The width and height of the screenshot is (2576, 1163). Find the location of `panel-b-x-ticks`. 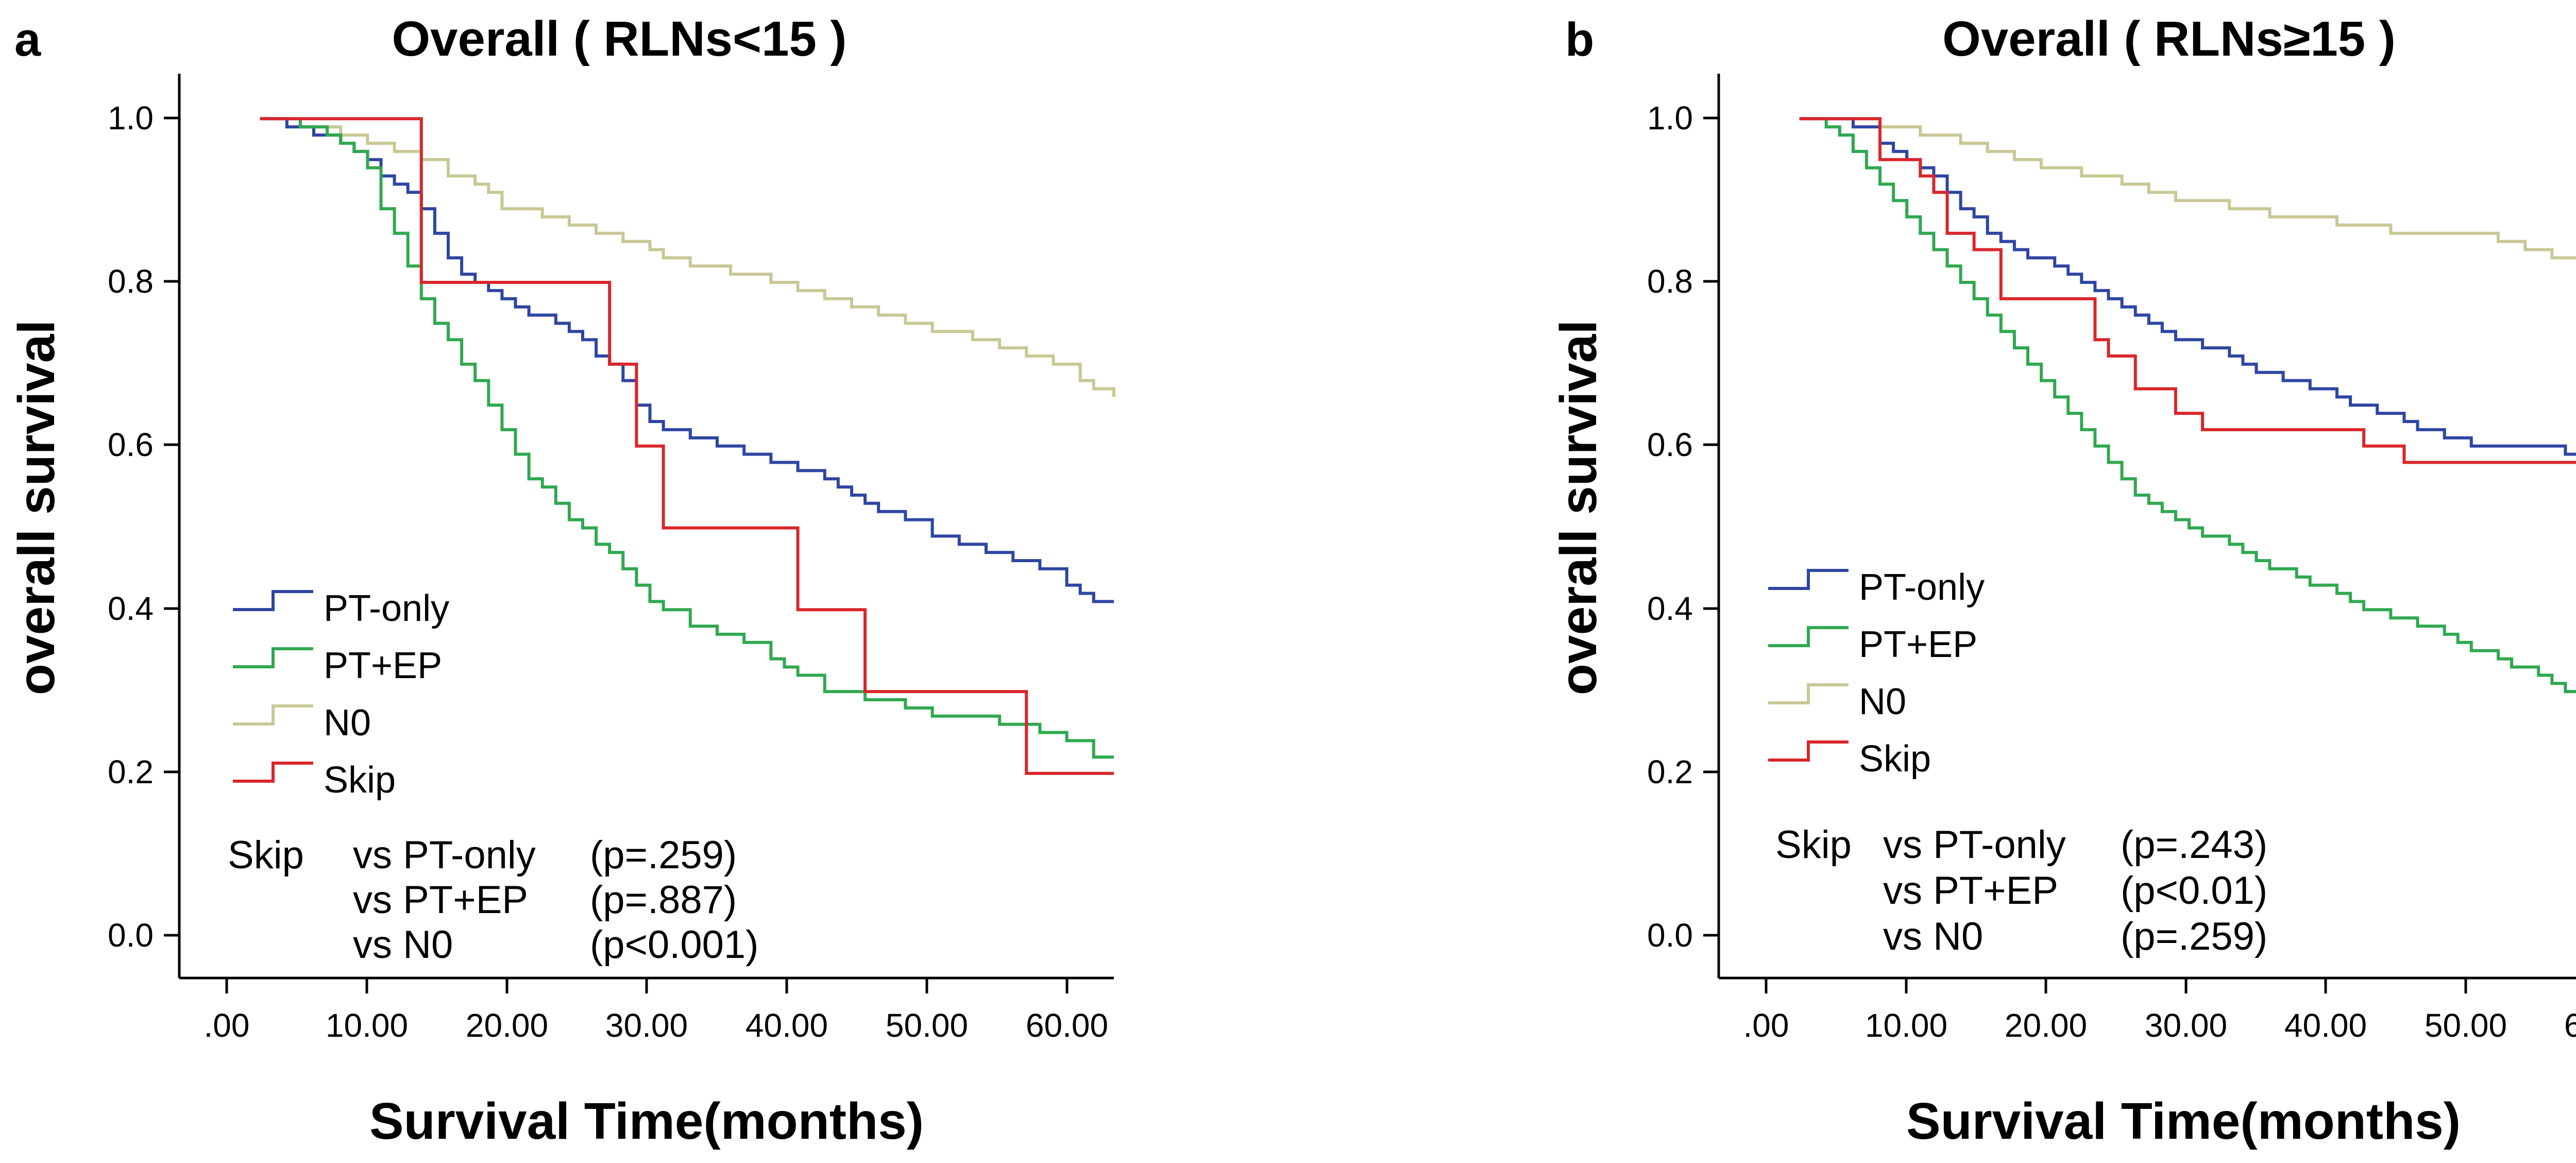

panel-b-x-ticks is located at coordinates (2116, 985).